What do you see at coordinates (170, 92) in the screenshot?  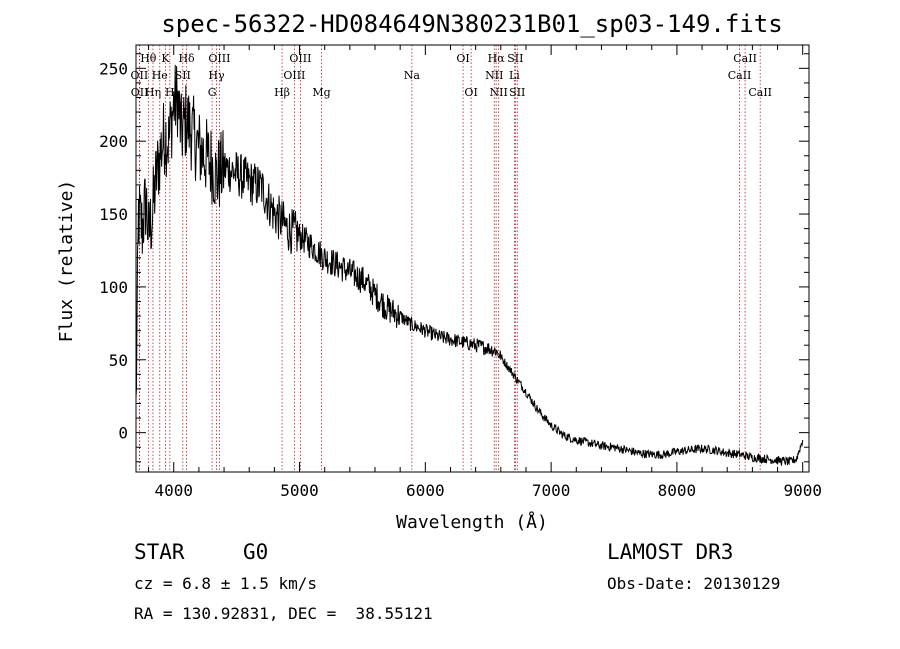 I see `line-label: H` at bounding box center [170, 92].